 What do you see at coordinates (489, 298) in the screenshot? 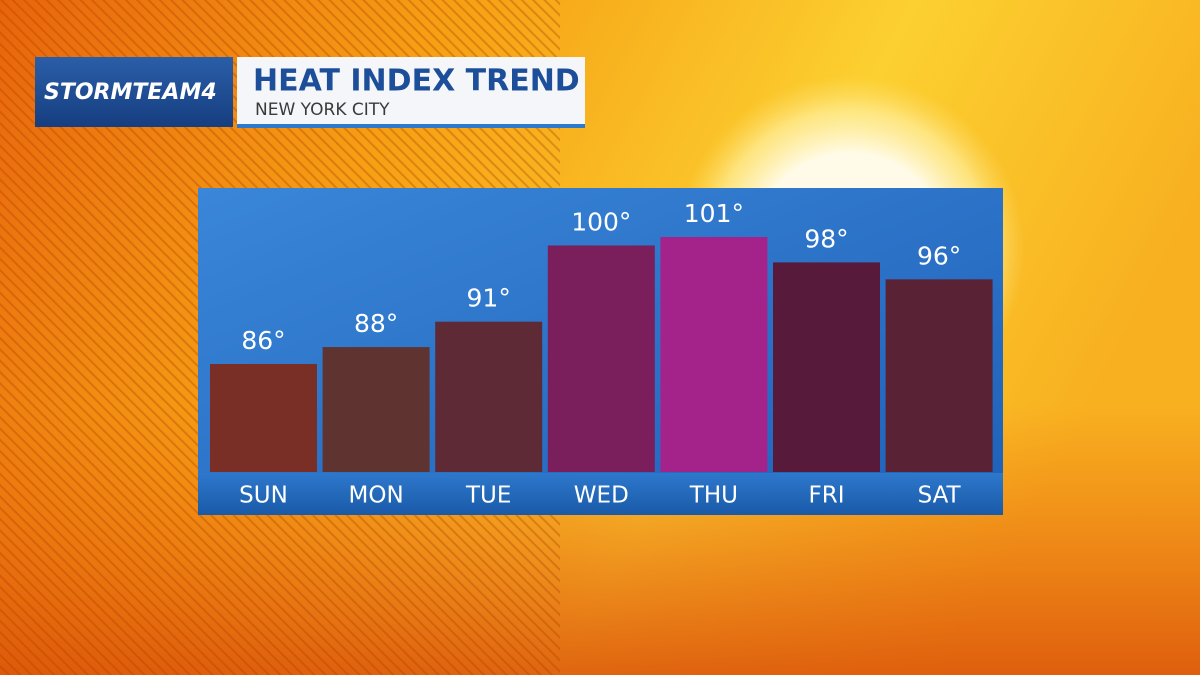
I see `value-label: 91°` at bounding box center [489, 298].